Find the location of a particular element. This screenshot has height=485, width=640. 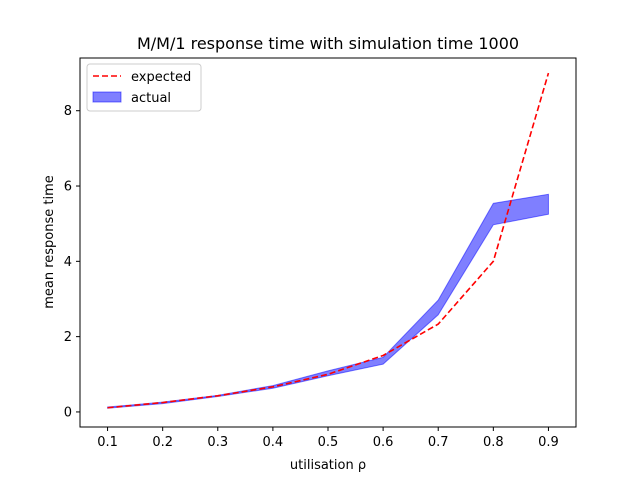

y-tick-label: 4 is located at coordinates (68, 262).